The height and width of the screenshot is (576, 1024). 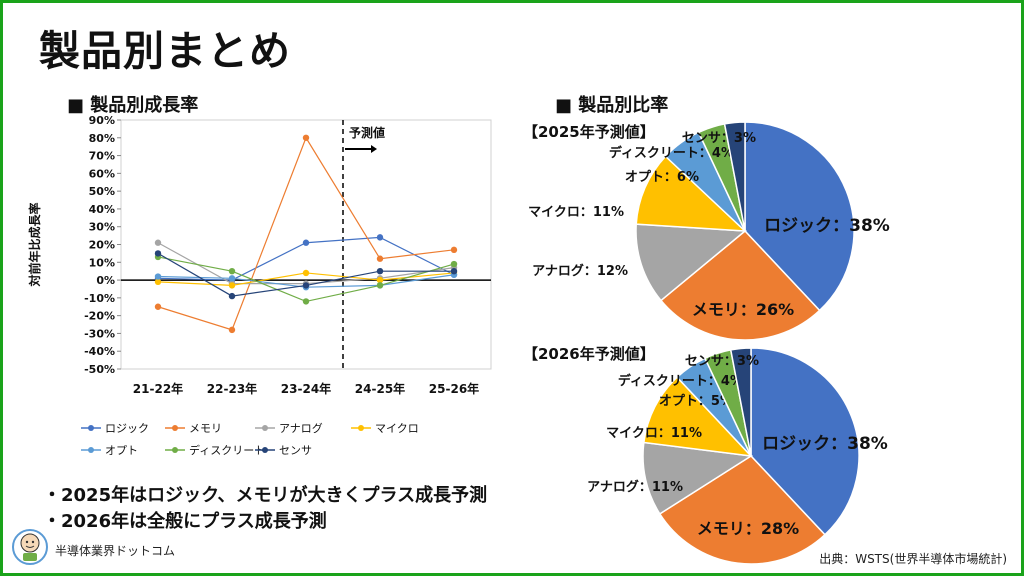 I want to click on y-tick-label: 50%, so click(x=102, y=191).